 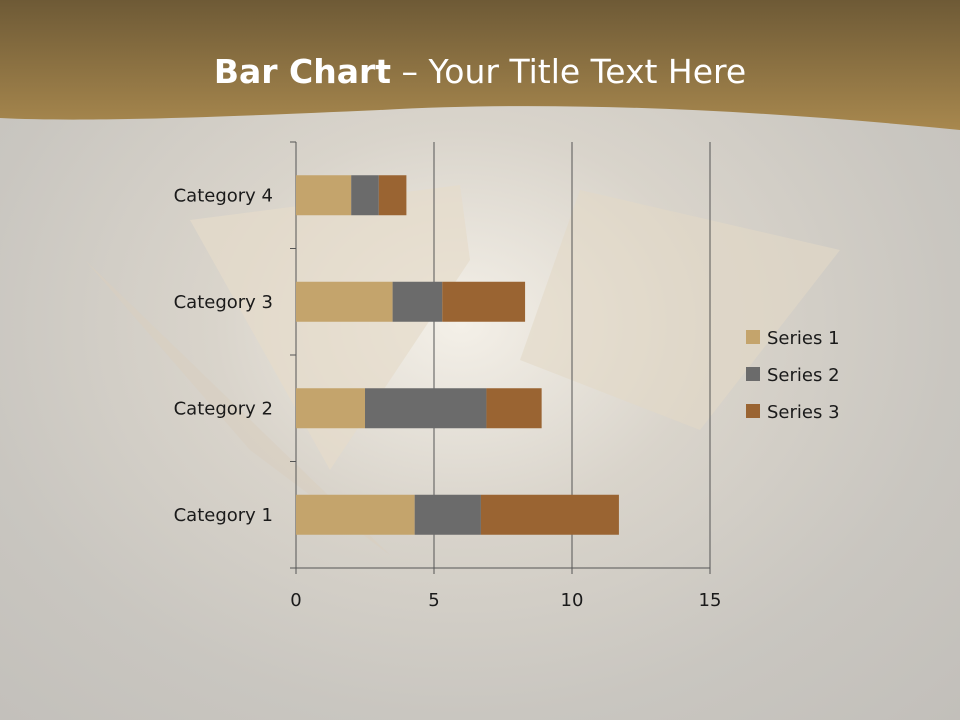 What do you see at coordinates (295, 600) in the screenshot?
I see `x-tick-label: 0` at bounding box center [295, 600].